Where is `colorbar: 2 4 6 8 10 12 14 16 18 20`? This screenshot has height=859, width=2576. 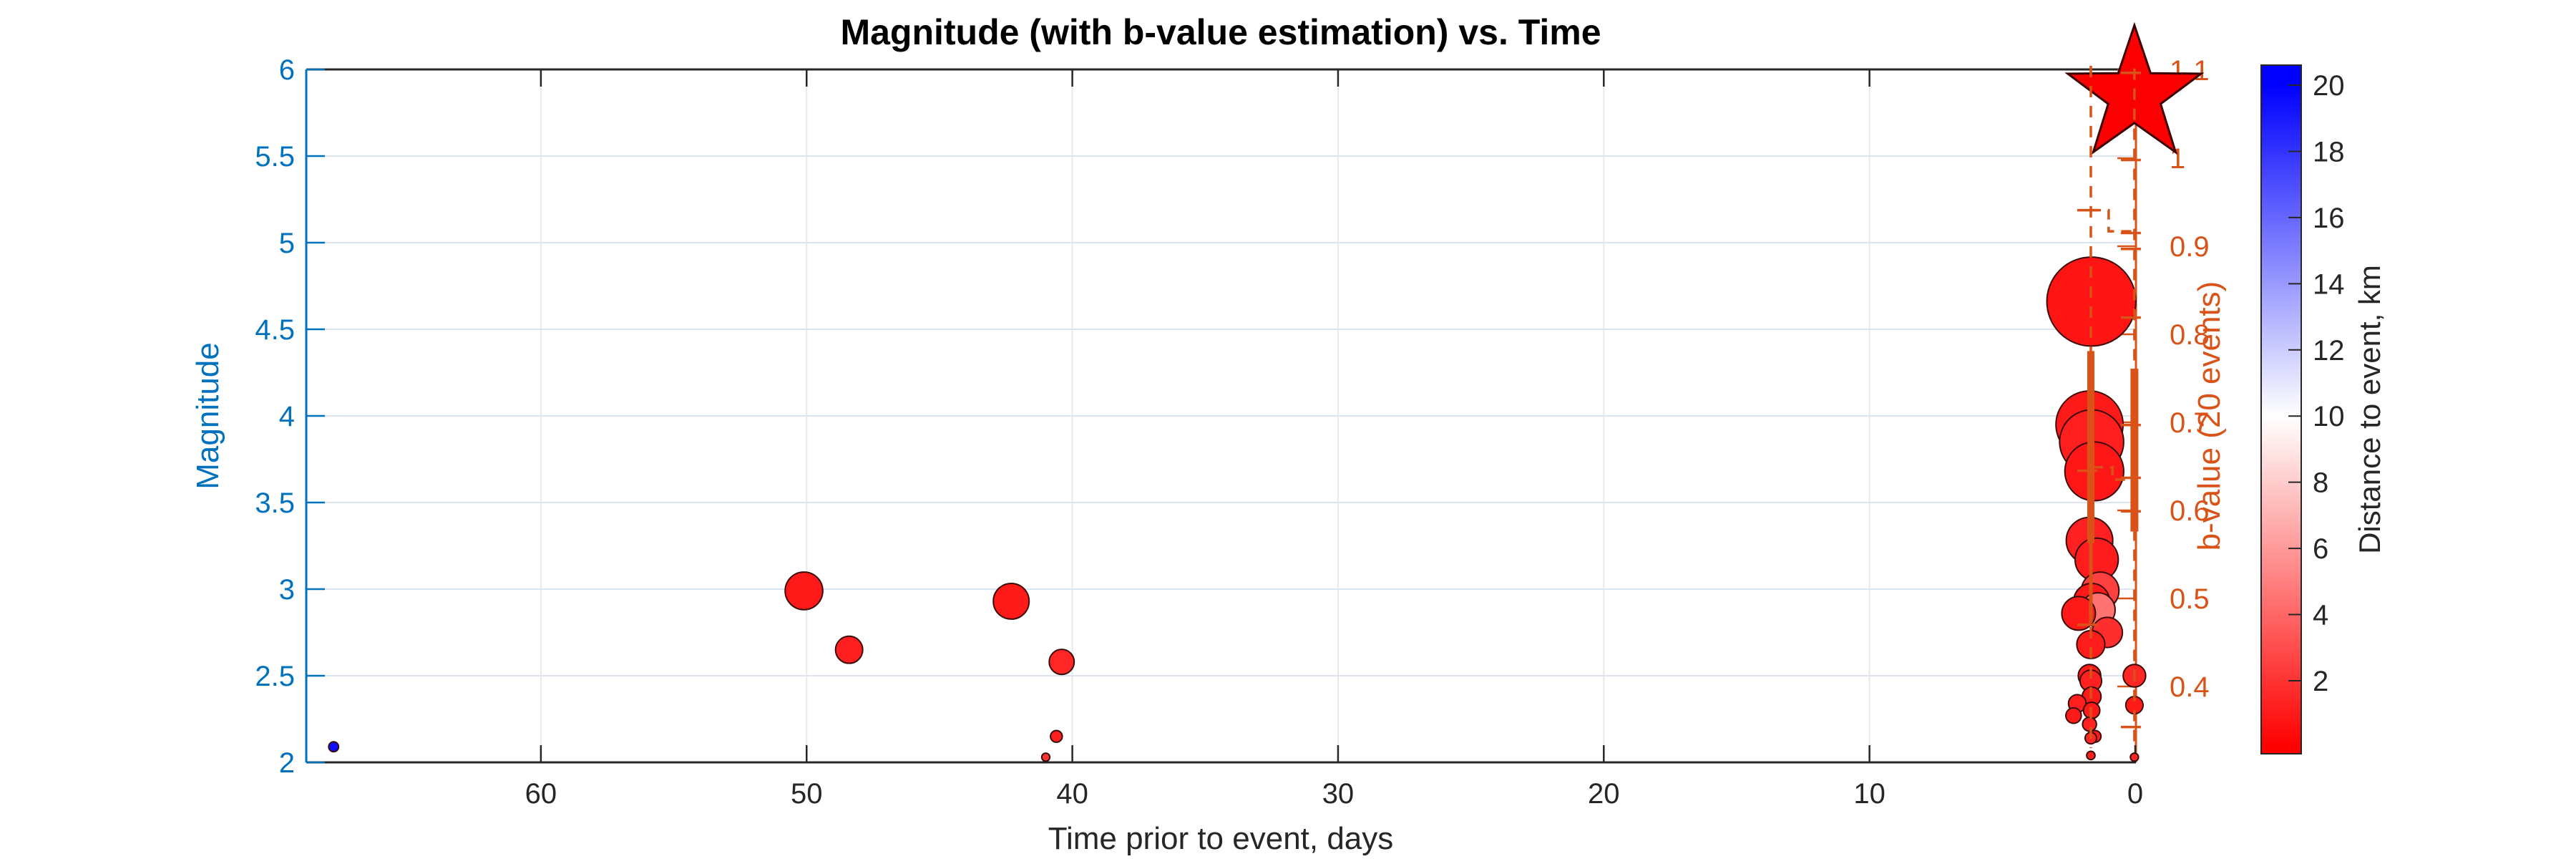
colorbar: 2 4 6 8 10 12 14 16 18 20 is located at coordinates (2302, 409).